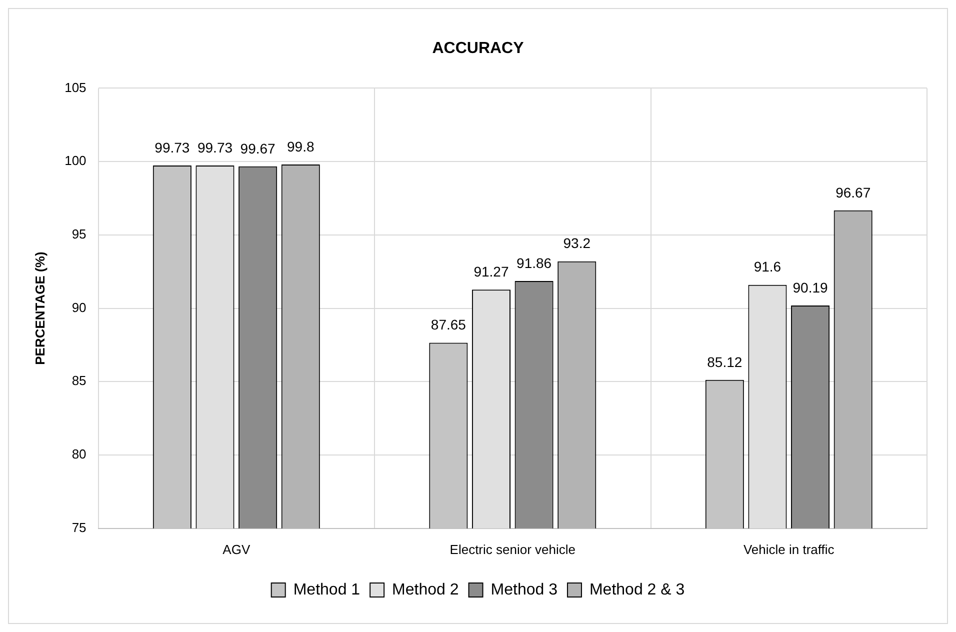 This screenshot has height=632, width=956. Describe the element at coordinates (40, 308) in the screenshot. I see `y-axis-title: PERCENTAGE (%)` at that location.